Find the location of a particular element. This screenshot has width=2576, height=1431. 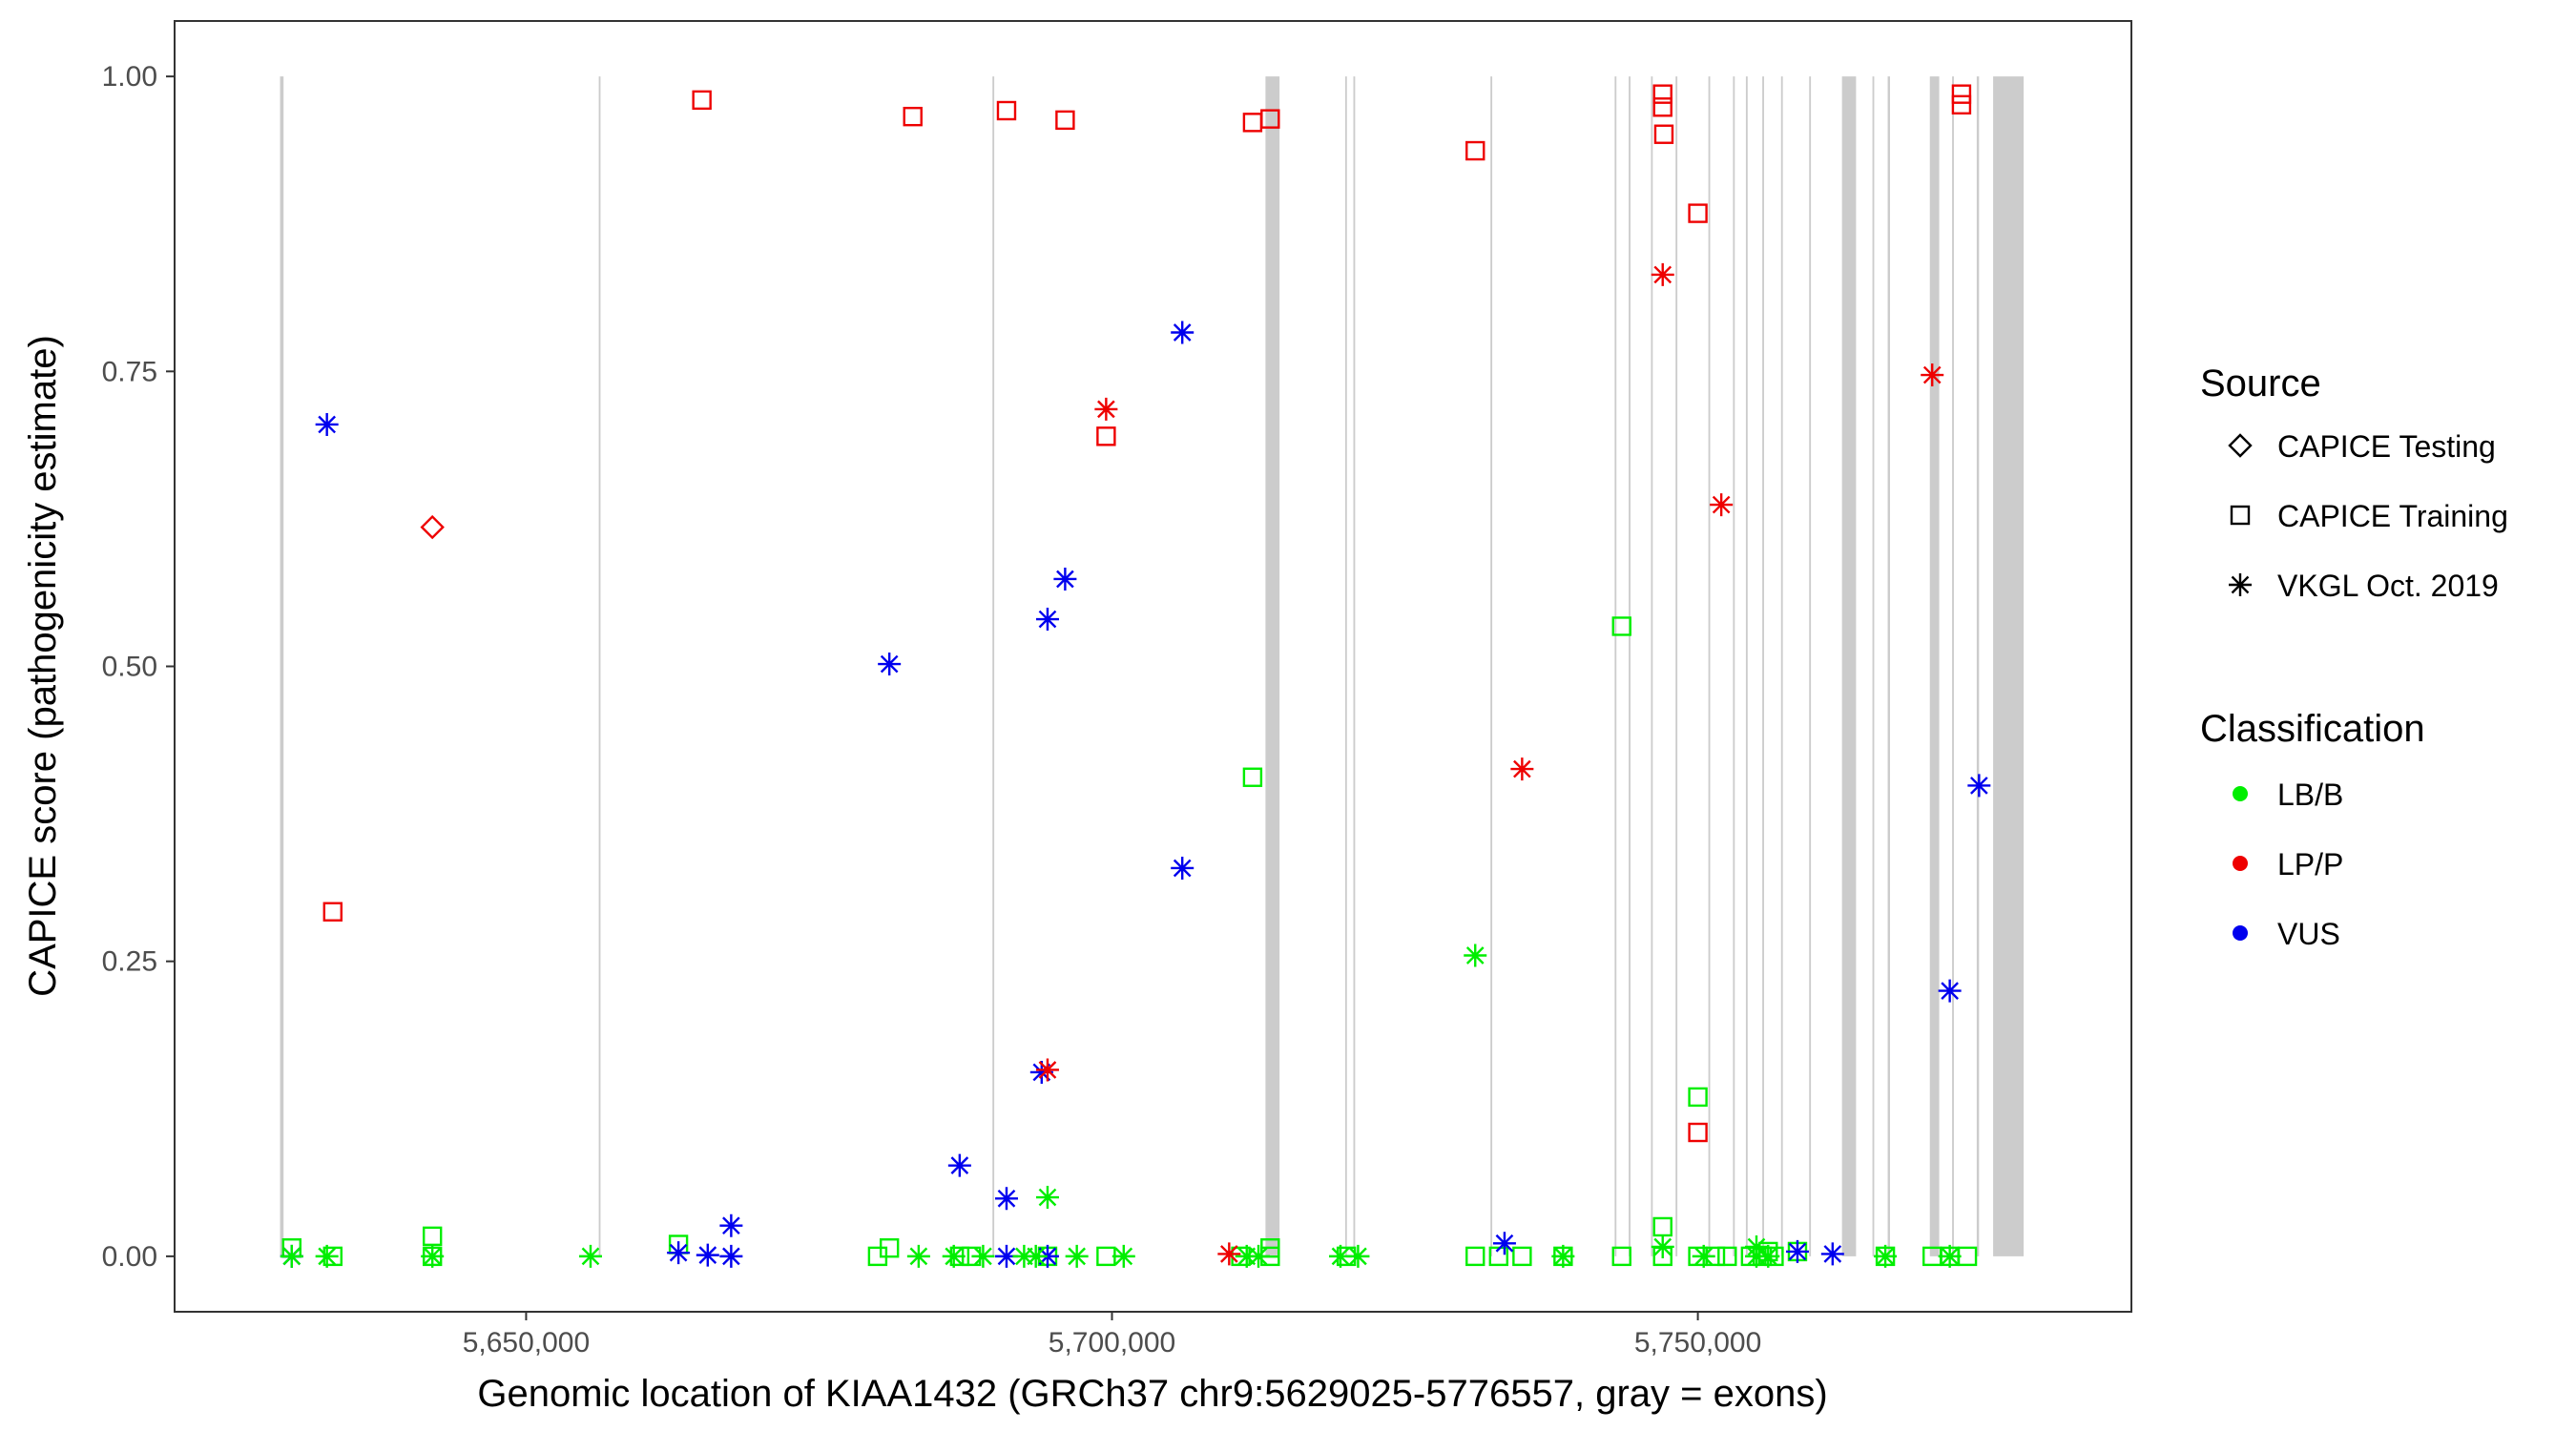

legend-source-title: Source is located at coordinates (2260, 383).